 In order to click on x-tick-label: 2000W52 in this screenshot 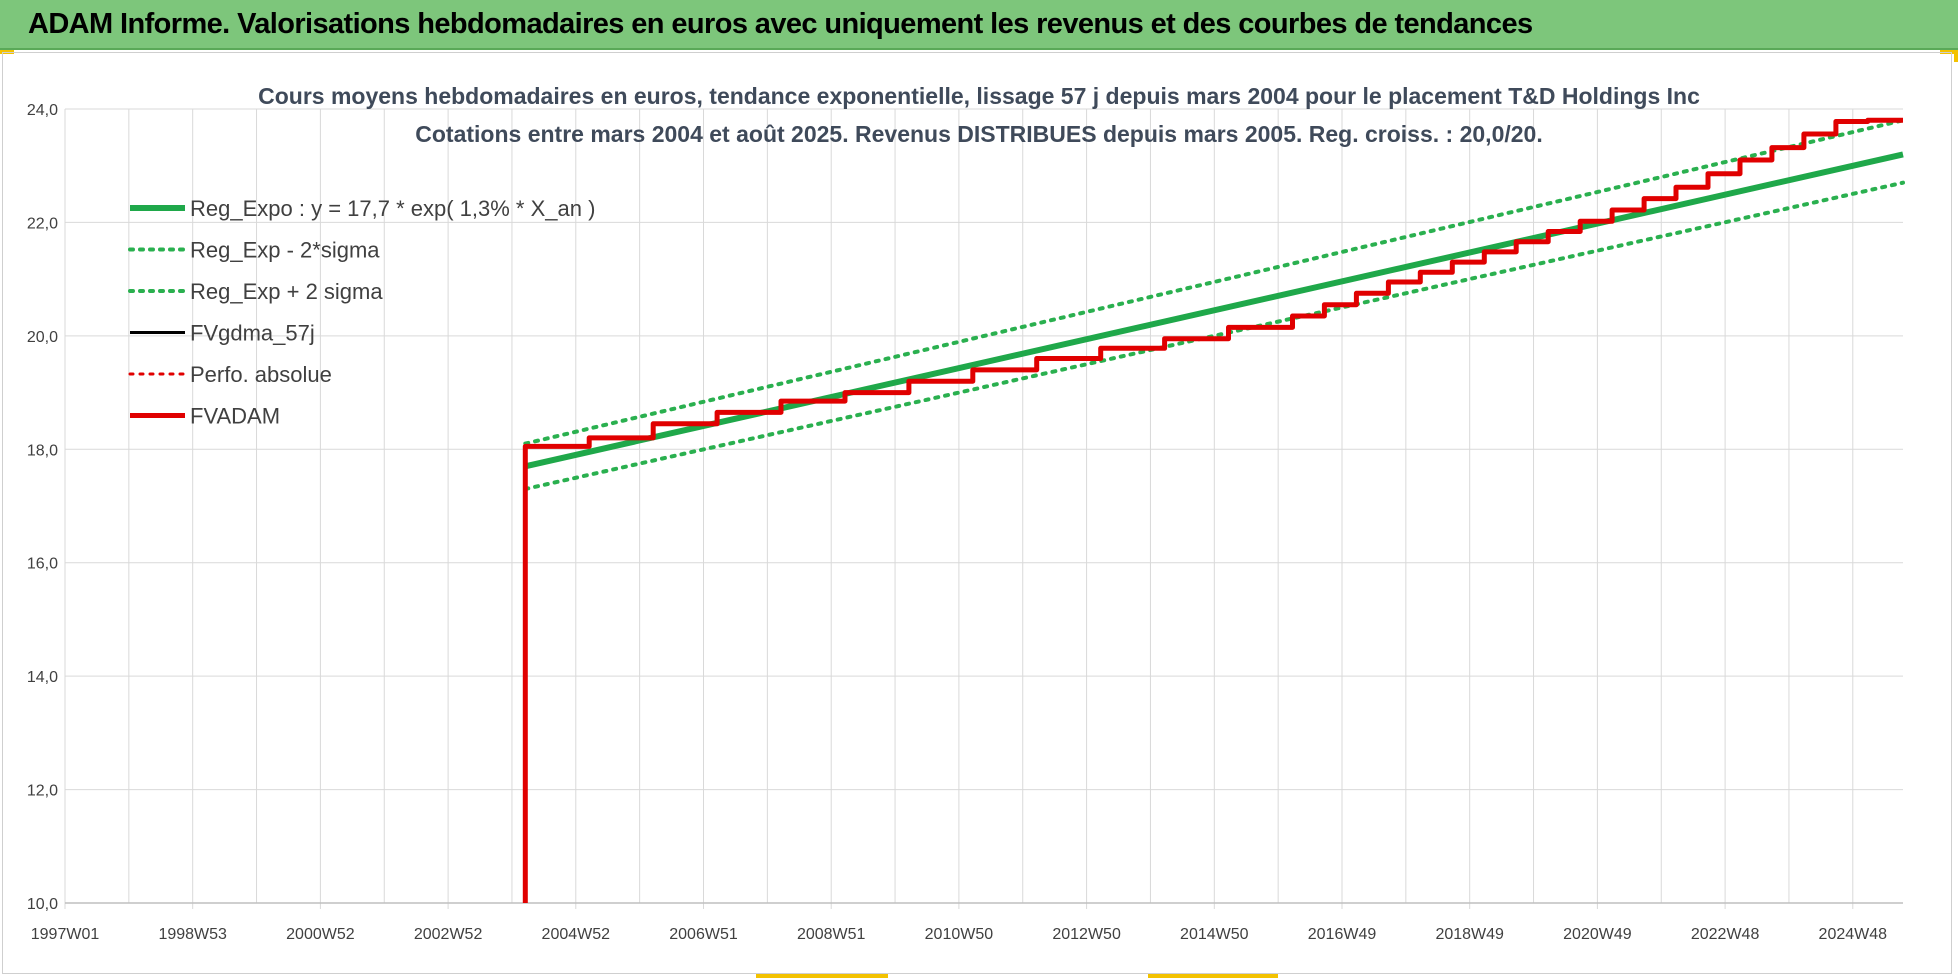, I will do `click(320, 934)`.